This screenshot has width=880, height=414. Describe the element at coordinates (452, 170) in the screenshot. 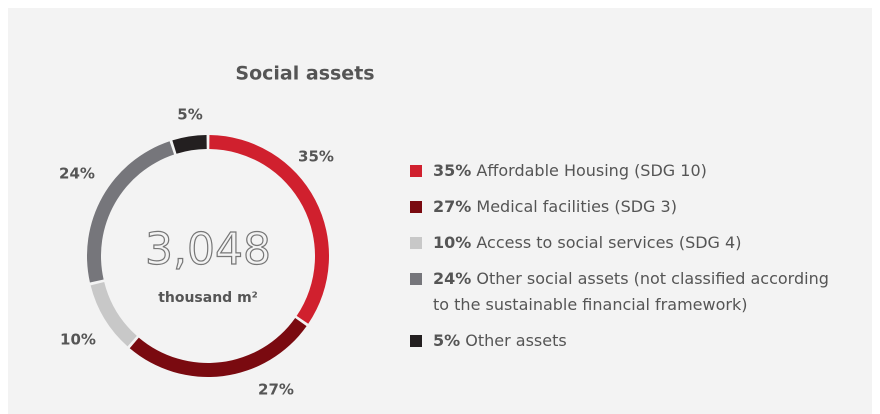

I see `legend-value: 35%` at that location.